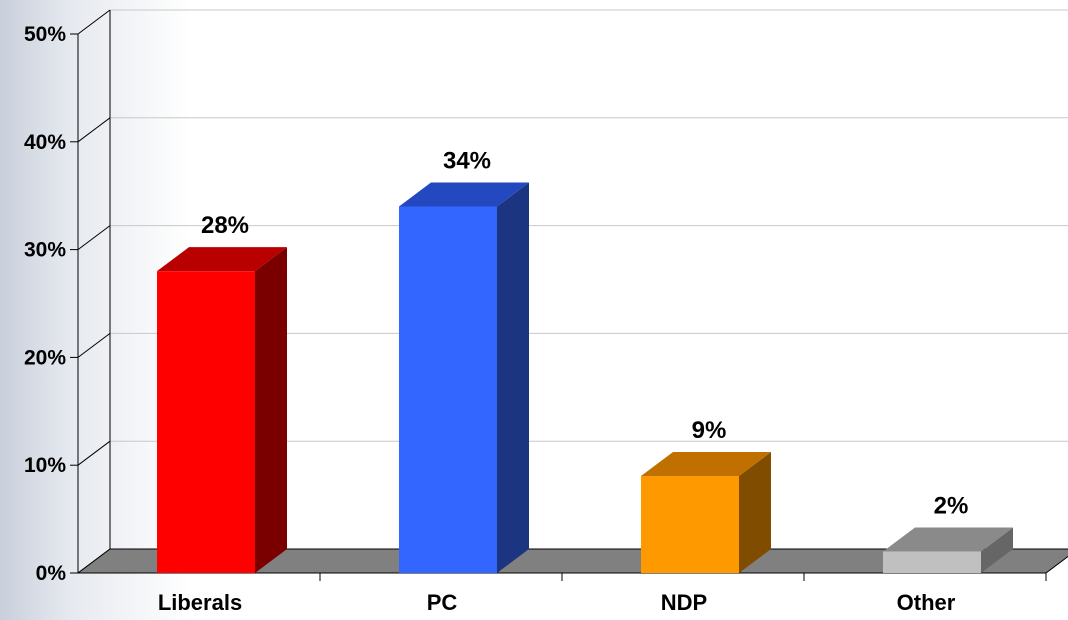 This screenshot has height=620, width=1068. I want to click on y-tick-label: 0%, so click(51, 573).